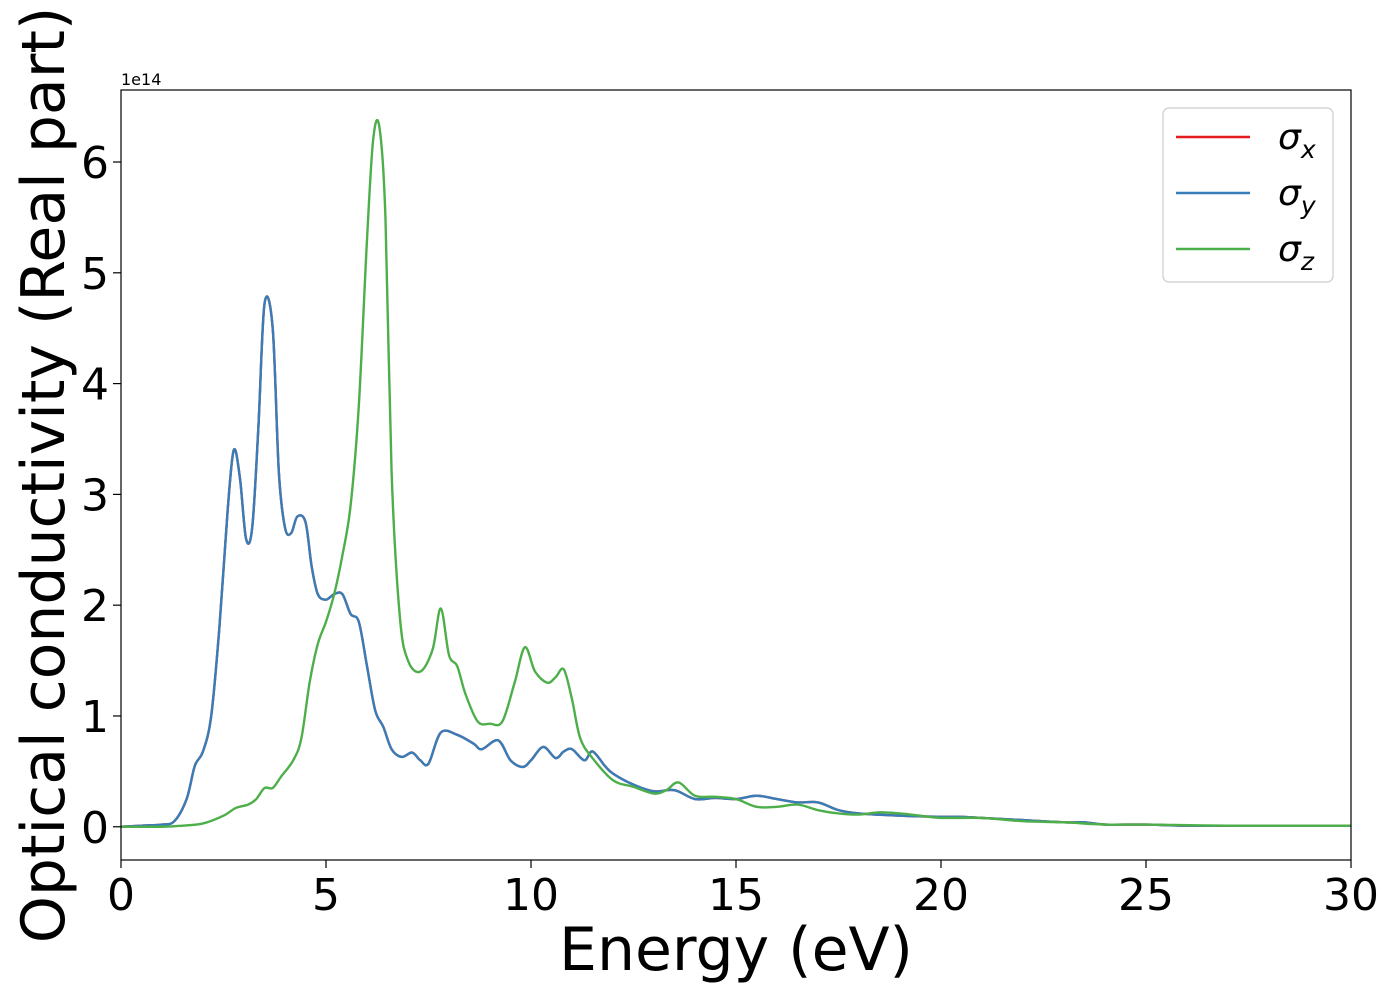 The width and height of the screenshot is (1400, 1000). What do you see at coordinates (1296, 252) in the screenshot?
I see `legend-label-z: σz` at bounding box center [1296, 252].